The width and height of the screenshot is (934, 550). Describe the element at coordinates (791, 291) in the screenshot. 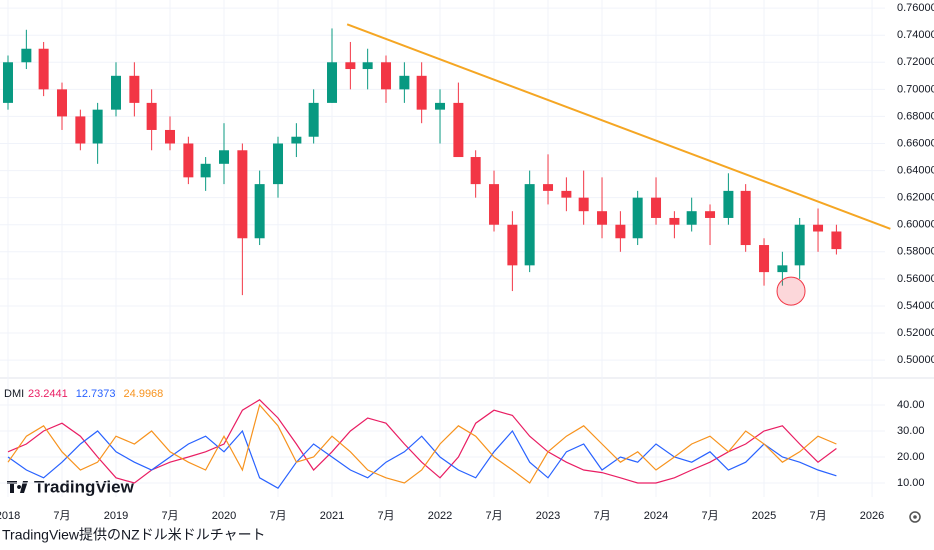

I see `highlight-circle` at that location.